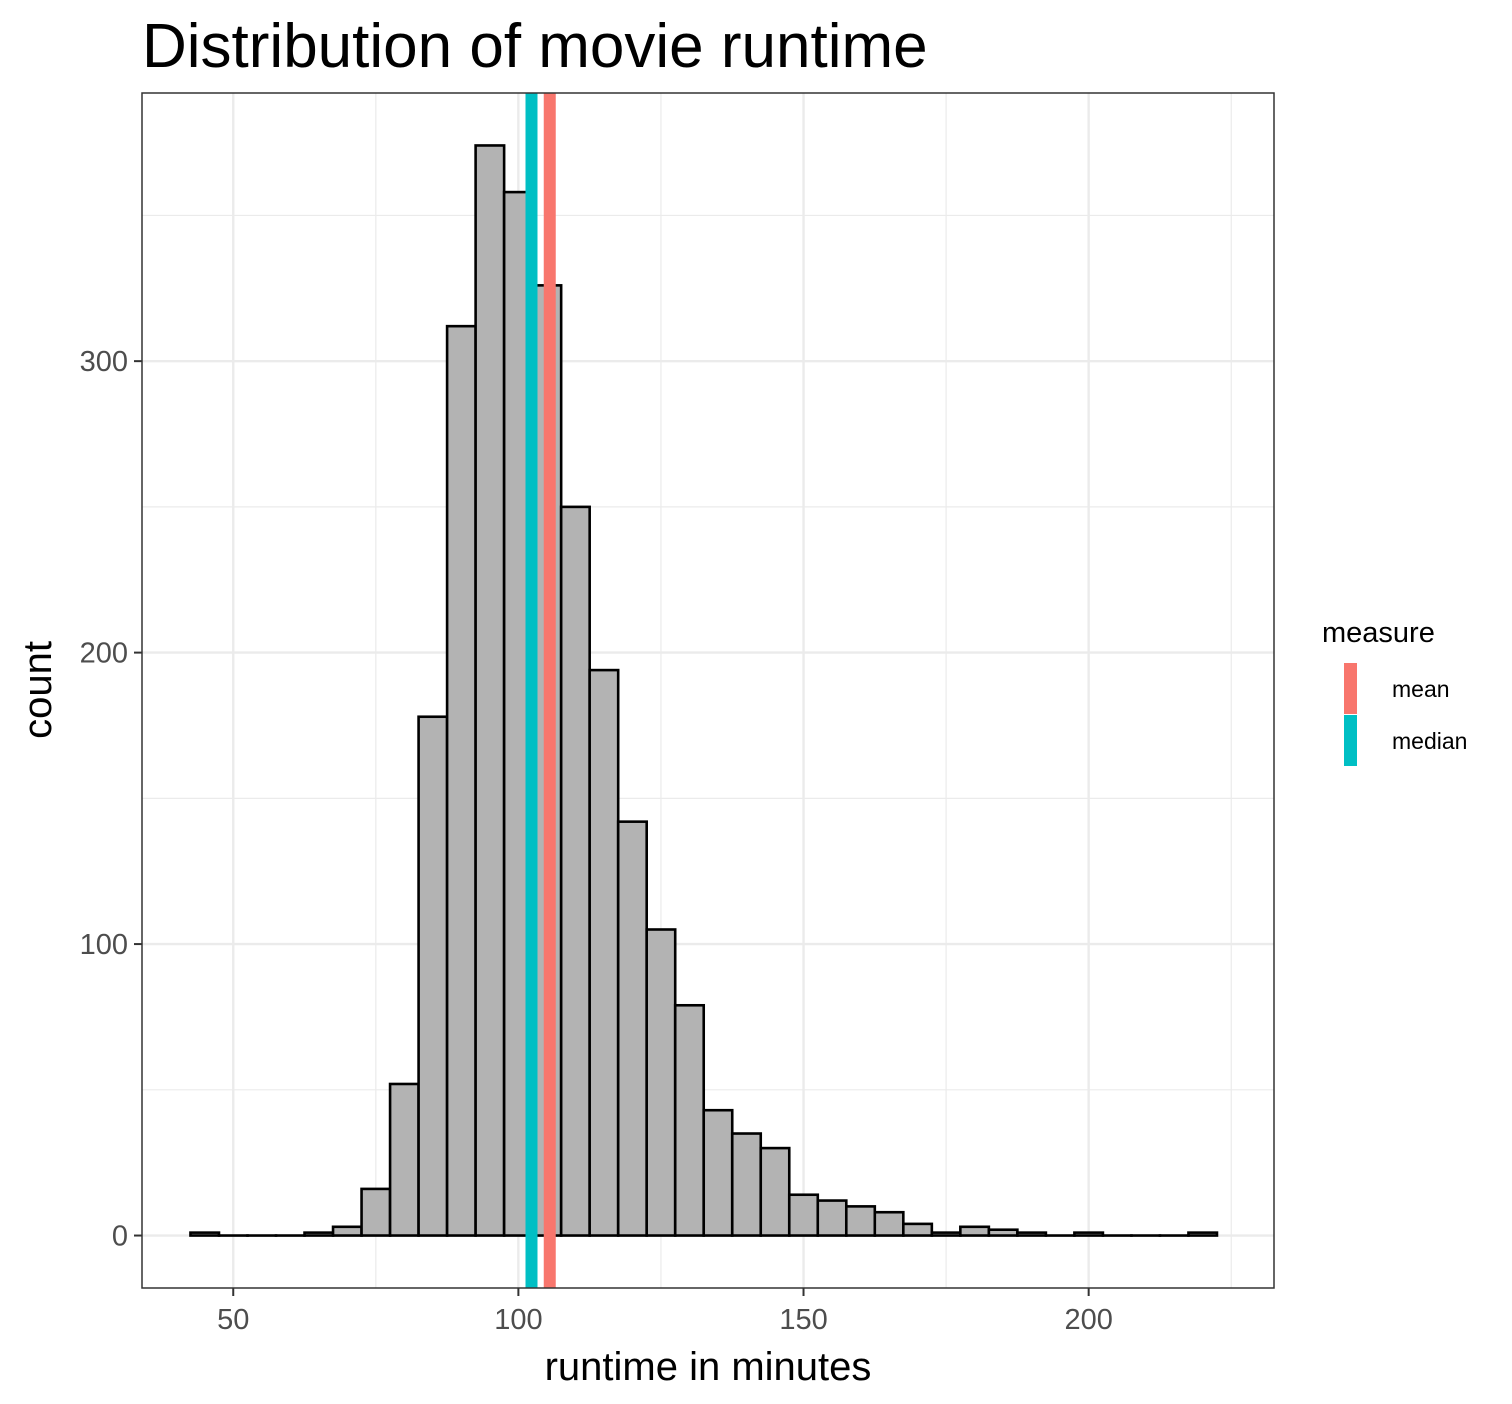 The height and width of the screenshot is (1404, 1512). I want to click on legend: measure mean median, so click(1394, 691).